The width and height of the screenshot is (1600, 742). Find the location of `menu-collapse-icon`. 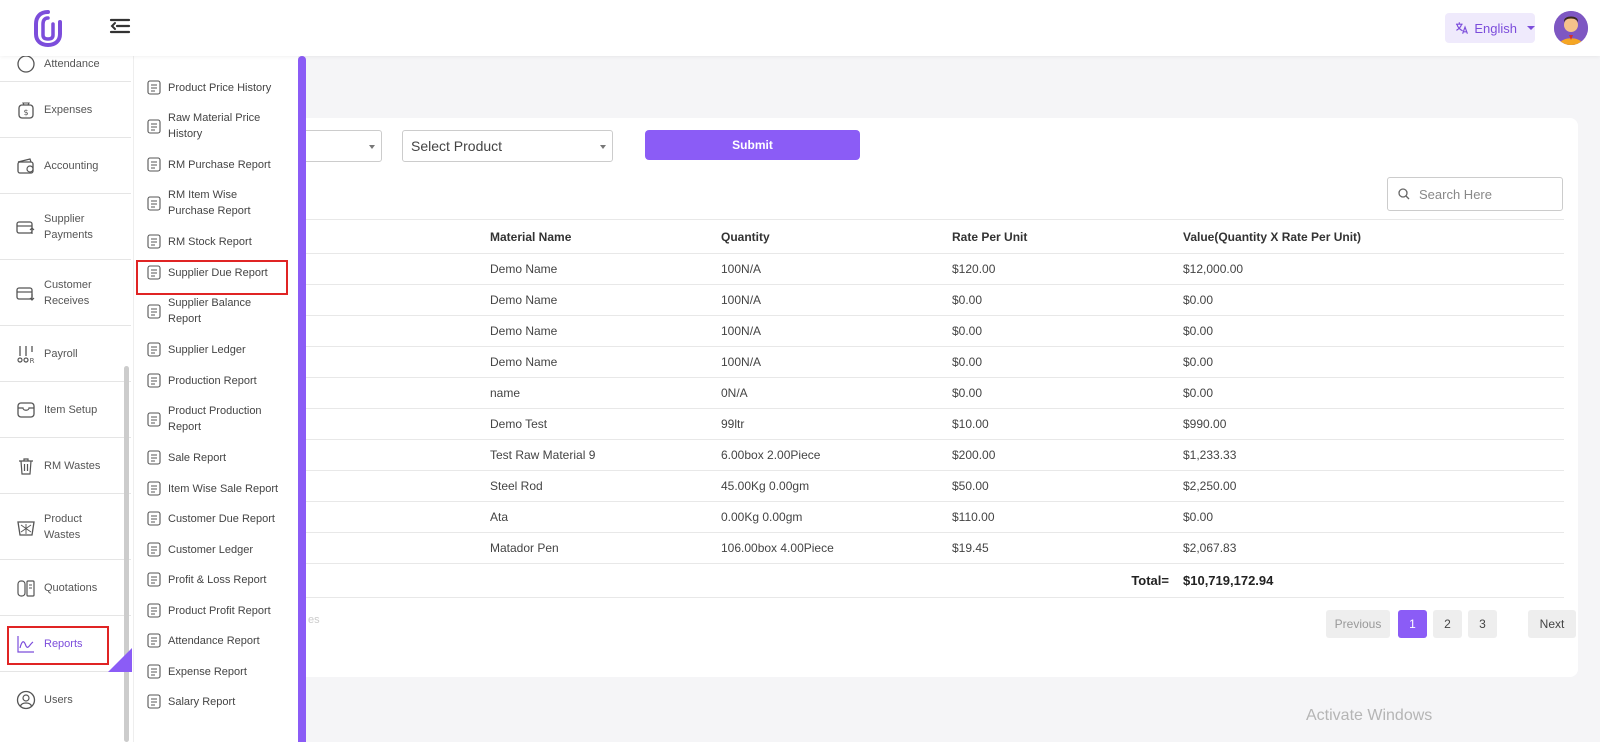

menu-collapse-icon is located at coordinates (120, 26).